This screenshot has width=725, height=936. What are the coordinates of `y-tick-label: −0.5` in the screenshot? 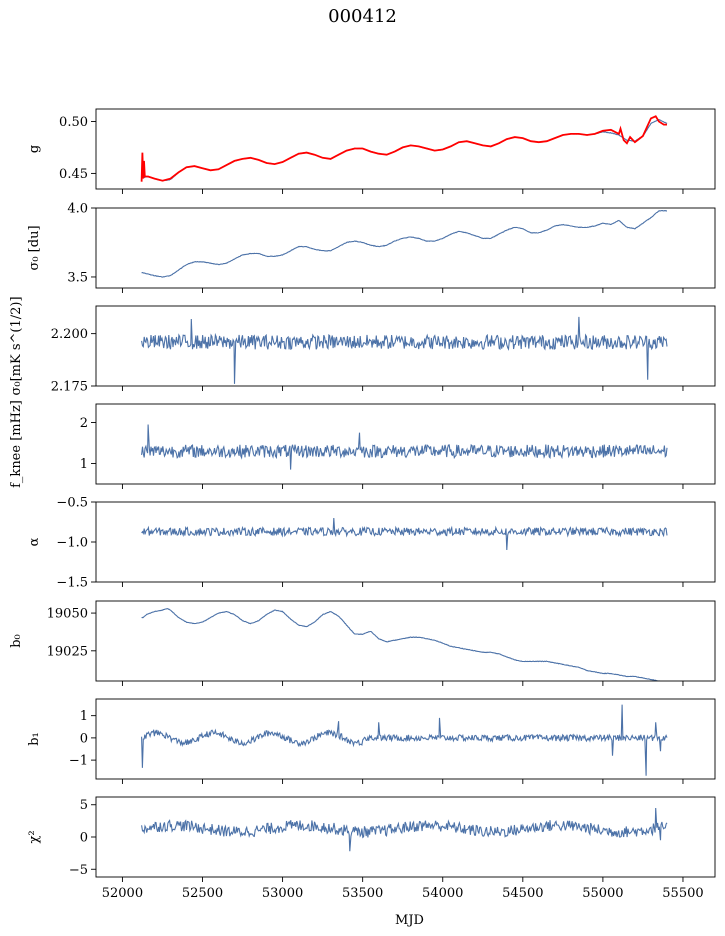 It's located at (72, 503).